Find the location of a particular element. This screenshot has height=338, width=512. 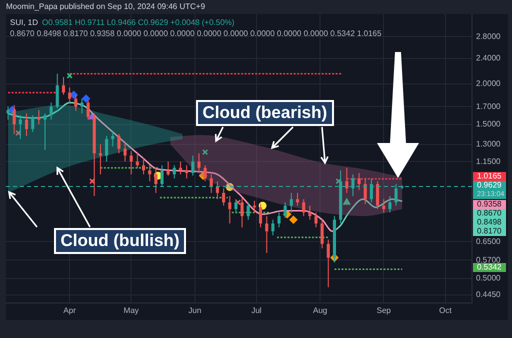

text: 1.0165 is located at coordinates (489, 176).